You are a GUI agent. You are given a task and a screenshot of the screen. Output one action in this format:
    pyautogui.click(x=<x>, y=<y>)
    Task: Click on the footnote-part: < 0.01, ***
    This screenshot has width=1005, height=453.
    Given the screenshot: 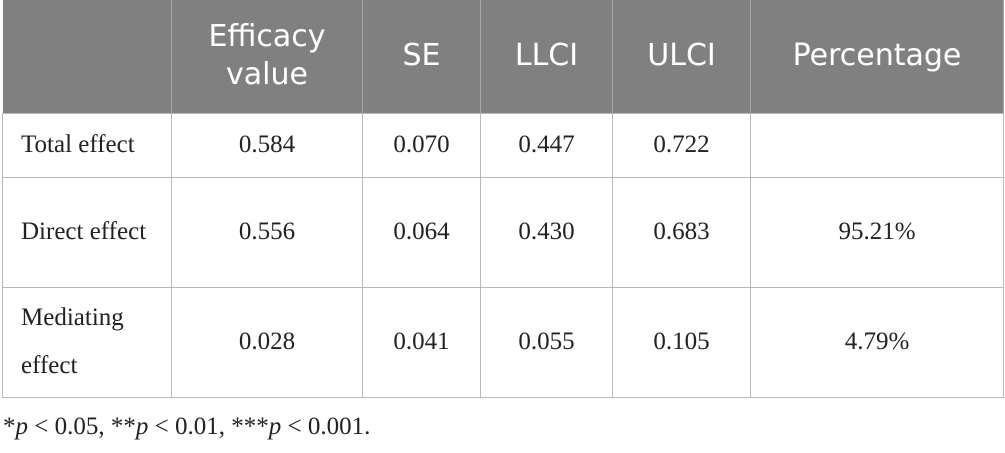 What is the action you would take?
    pyautogui.click(x=208, y=426)
    